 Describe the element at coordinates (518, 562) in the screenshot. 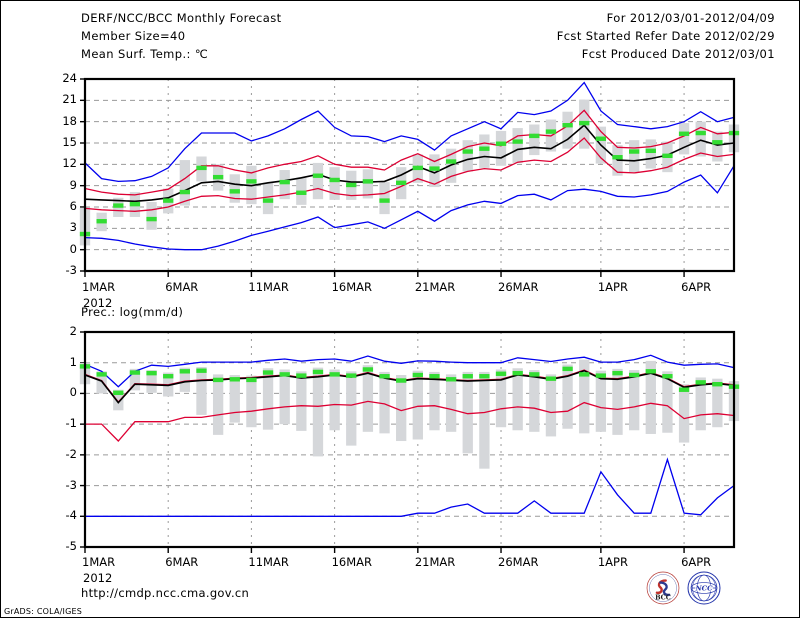

I see `x-tick-label-precipitation: 26MAR` at that location.